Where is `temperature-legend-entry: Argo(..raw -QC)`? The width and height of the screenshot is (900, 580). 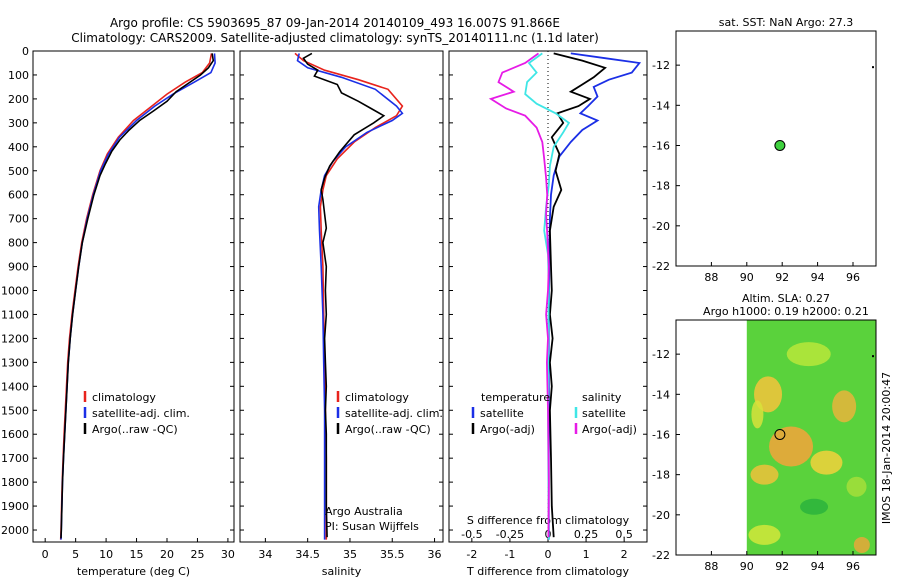
temperature-legend-entry: Argo(..raw -QC) is located at coordinates (135, 429).